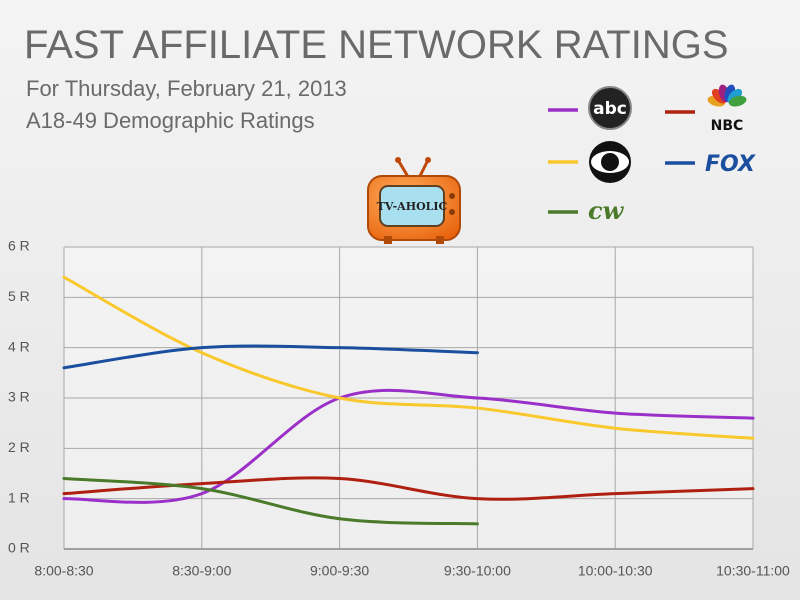 This screenshot has width=800, height=600. I want to click on x-tick-label: 8:30-9:00, so click(201, 571).